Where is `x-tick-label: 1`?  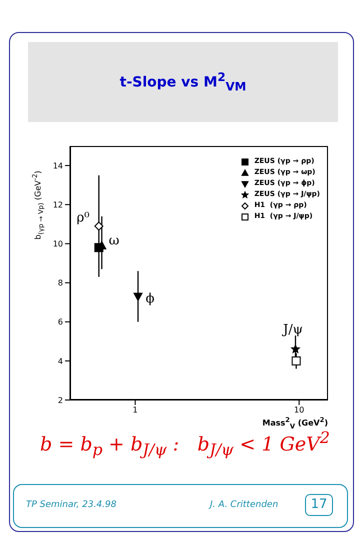
x-tick-label: 1 is located at coordinates (135, 410).